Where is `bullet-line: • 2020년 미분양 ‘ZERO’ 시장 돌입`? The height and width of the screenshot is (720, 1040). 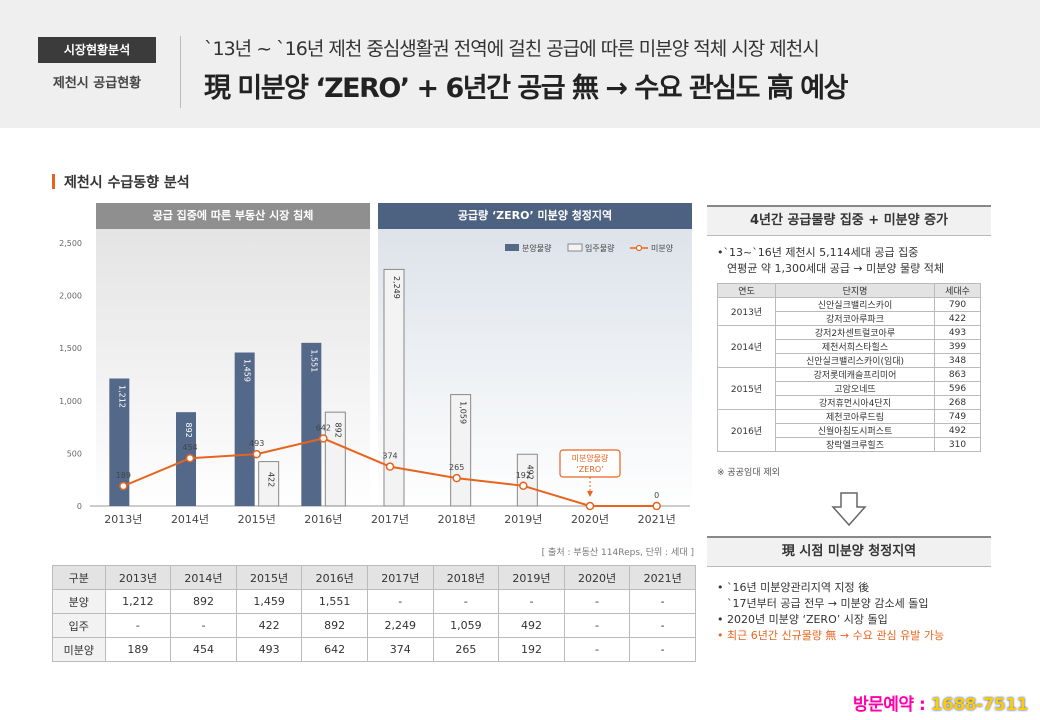 bullet-line: • 2020년 미분양 ‘ZERO’ 시장 돌입 is located at coordinates (802, 619).